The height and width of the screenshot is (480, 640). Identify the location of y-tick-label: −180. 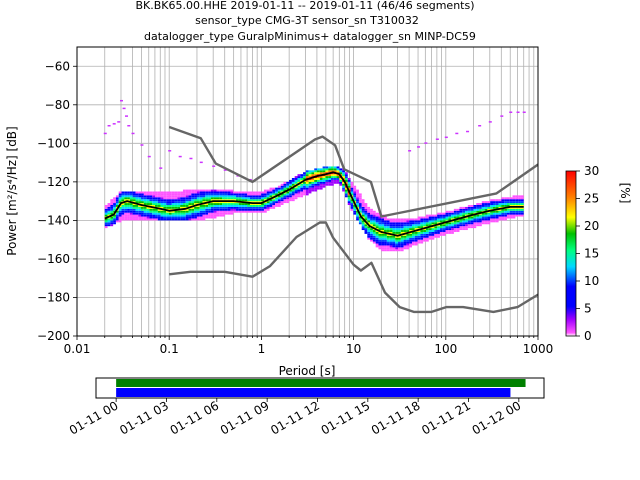
(53, 297).